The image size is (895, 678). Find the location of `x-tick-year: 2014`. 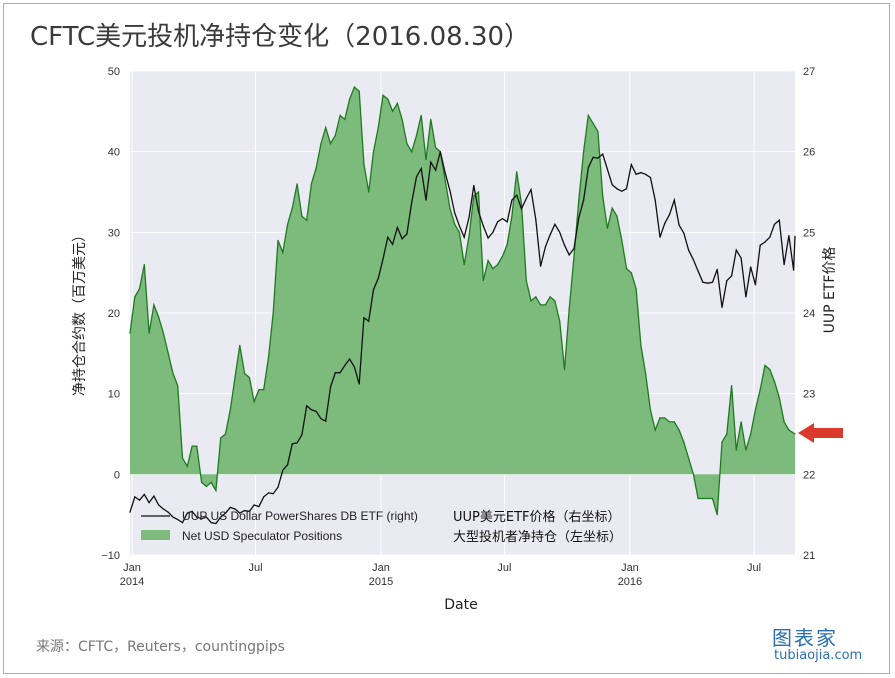

x-tick-year: 2014 is located at coordinates (132, 582).